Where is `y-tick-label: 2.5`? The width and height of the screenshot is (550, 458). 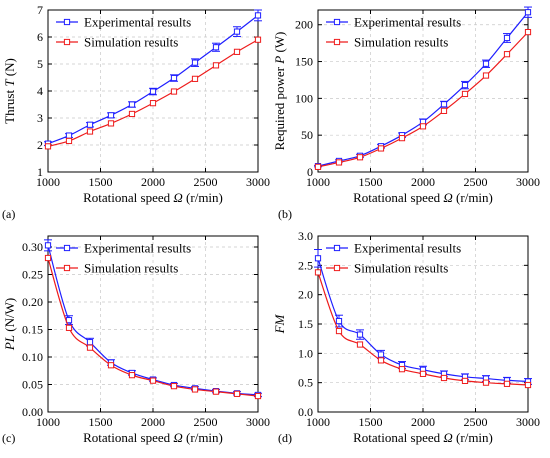
y-tick-label: 2.5 is located at coordinates (305, 265).